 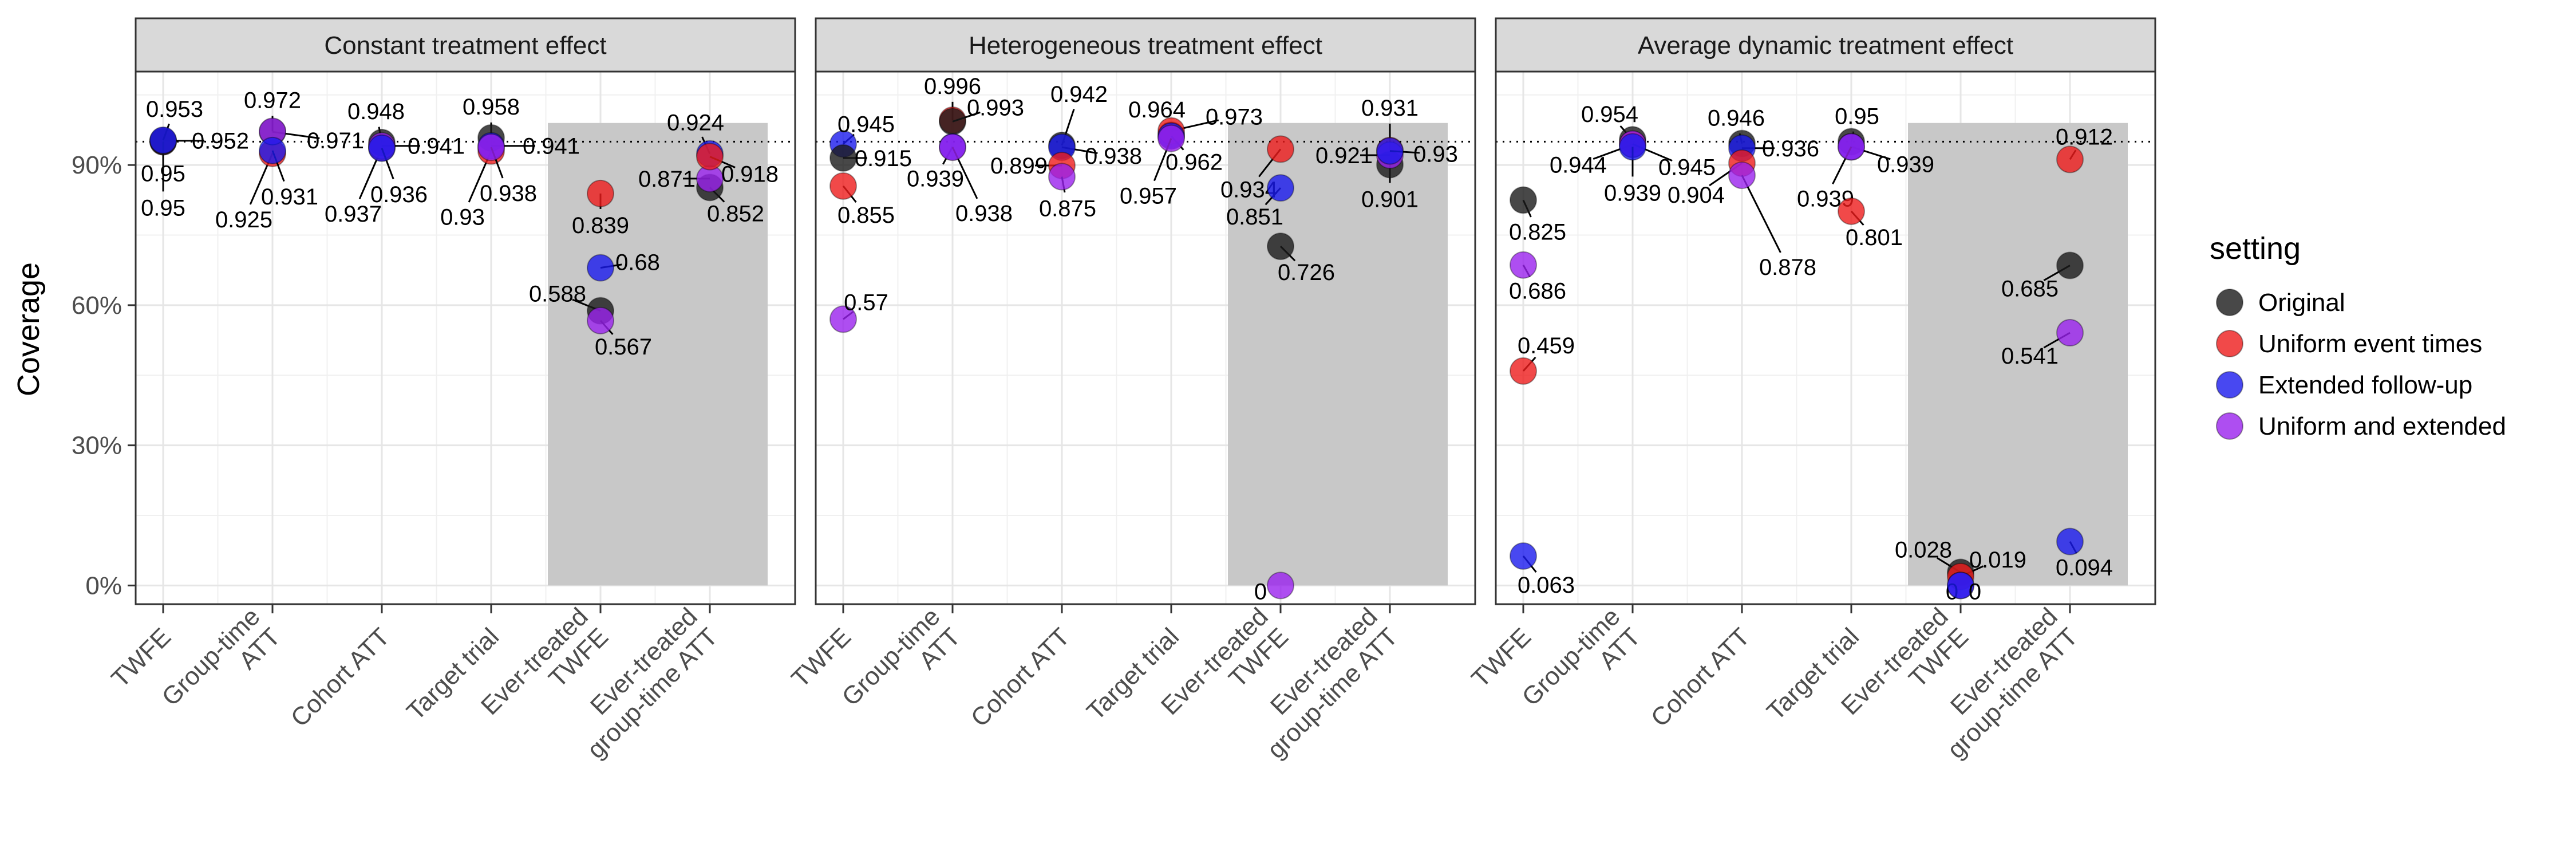 What do you see at coordinates (243, 220) in the screenshot?
I see `data-label: 0.925` at bounding box center [243, 220].